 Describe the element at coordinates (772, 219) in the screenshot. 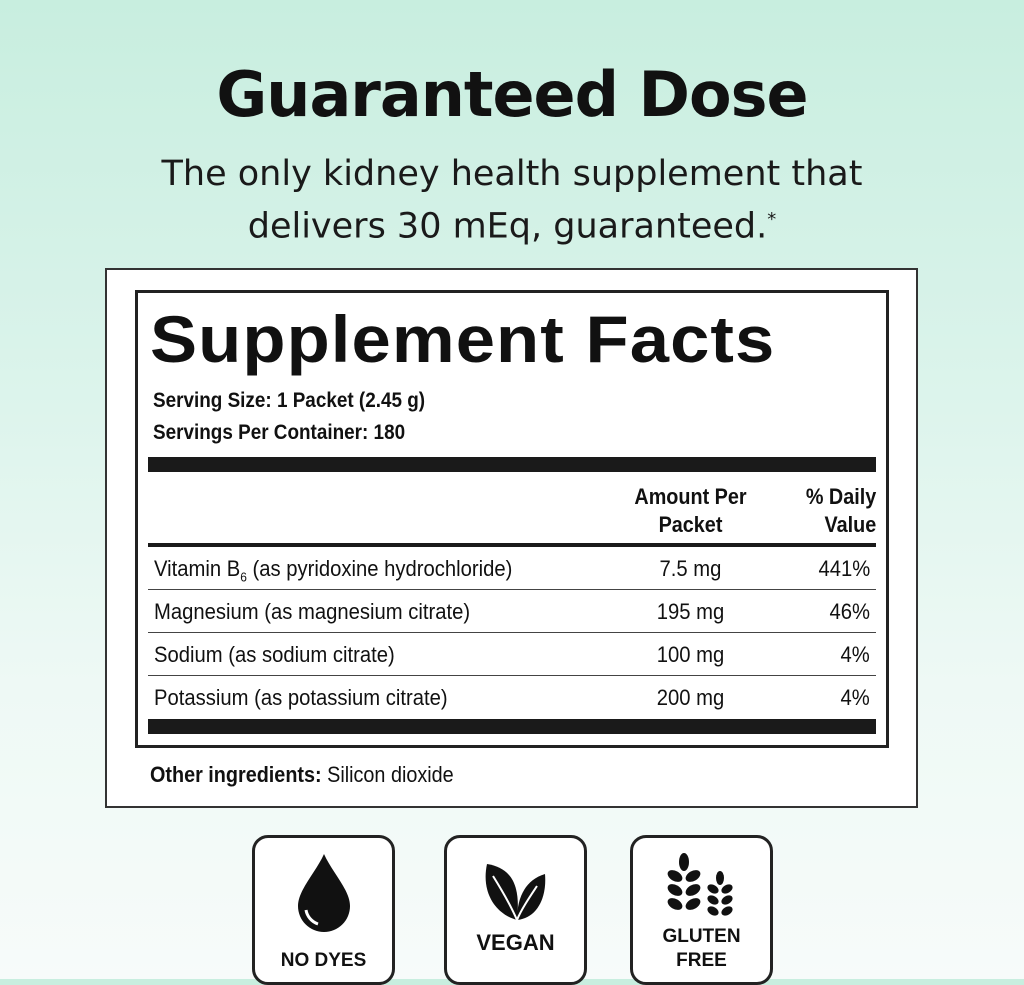

I see `footnote-mark: *` at that location.